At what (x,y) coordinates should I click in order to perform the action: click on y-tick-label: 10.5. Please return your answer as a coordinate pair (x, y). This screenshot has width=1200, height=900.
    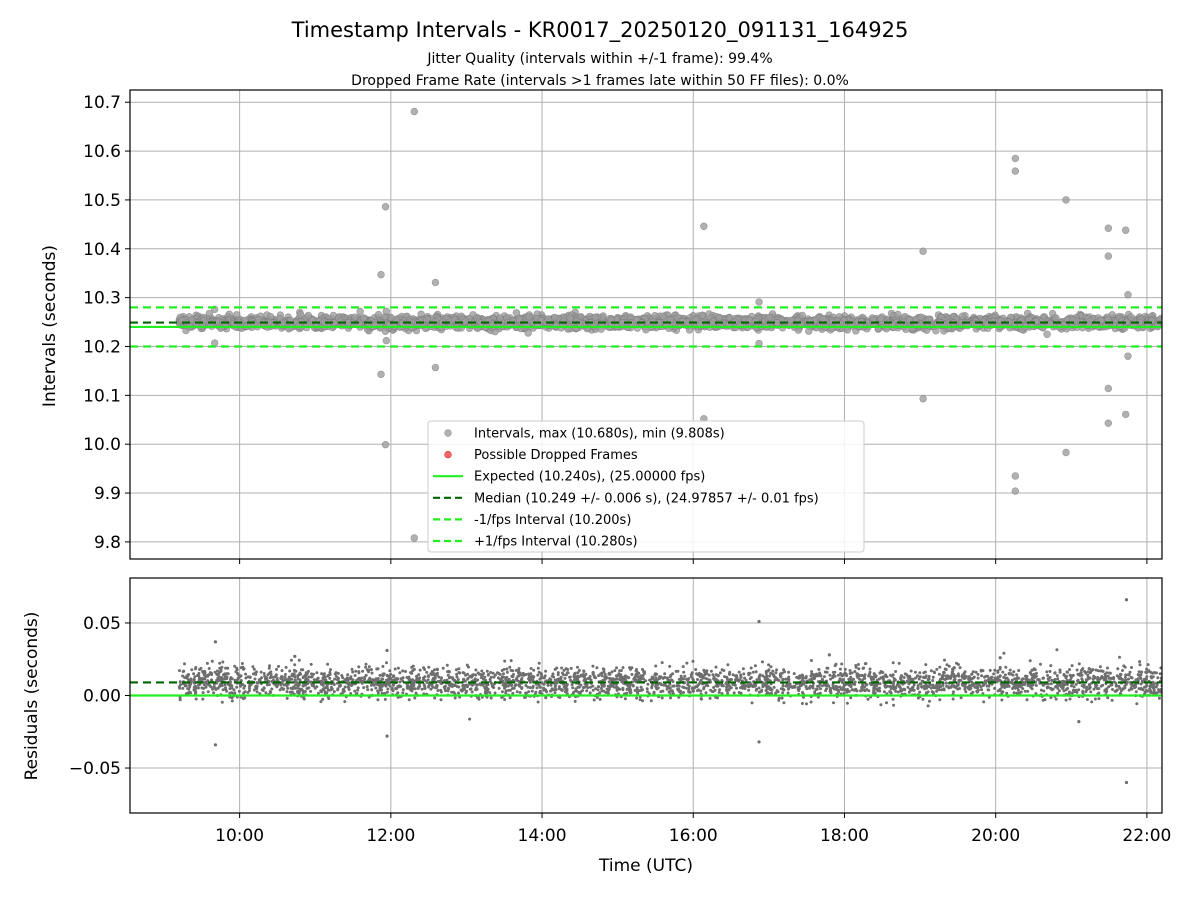
    Looking at the image, I should click on (102, 201).